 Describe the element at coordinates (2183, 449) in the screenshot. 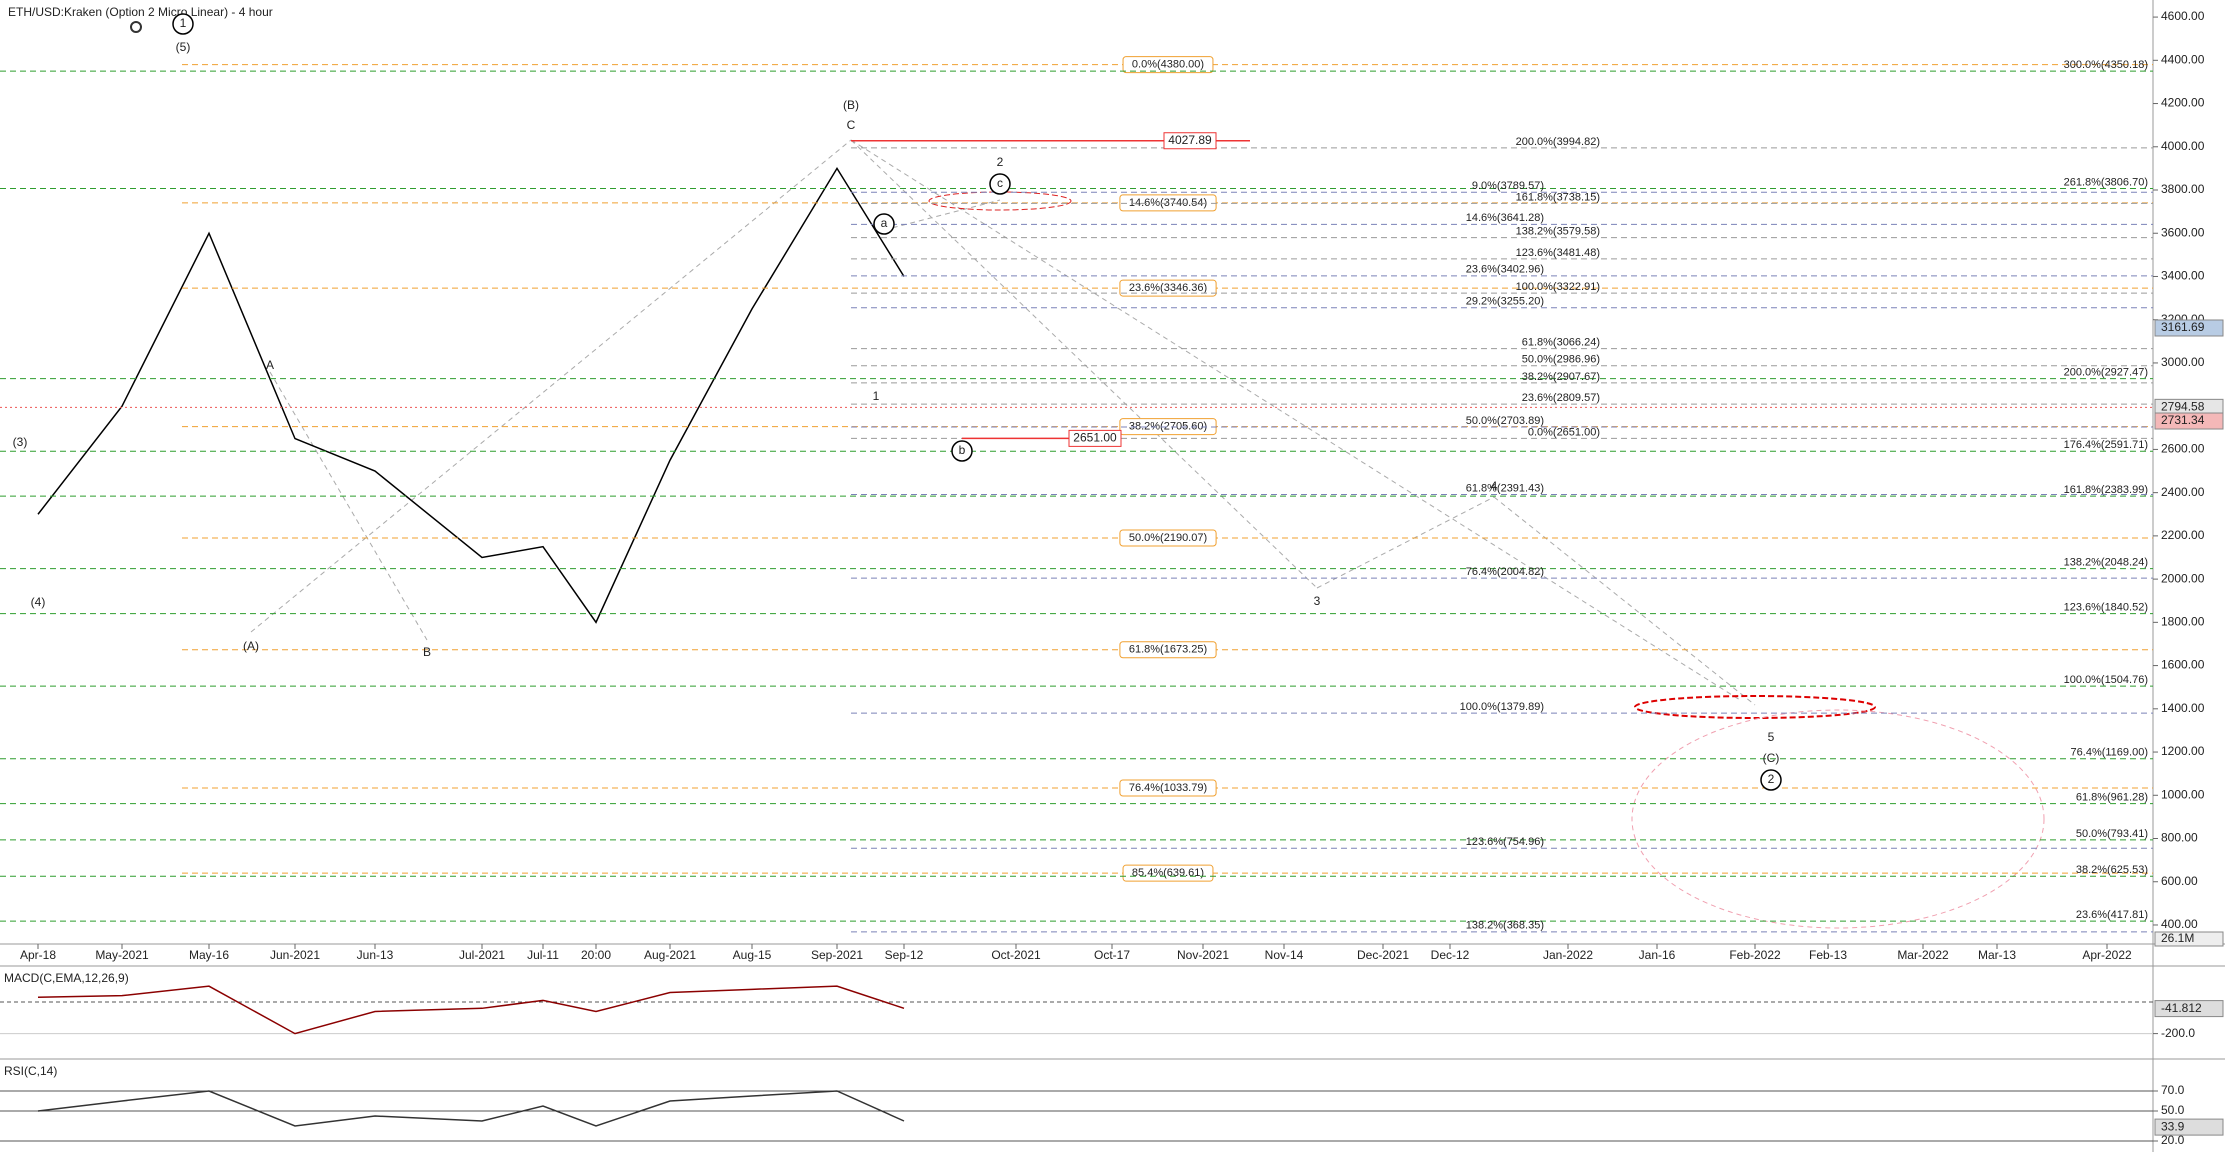

I see `y-tick-label: 2600.00` at that location.